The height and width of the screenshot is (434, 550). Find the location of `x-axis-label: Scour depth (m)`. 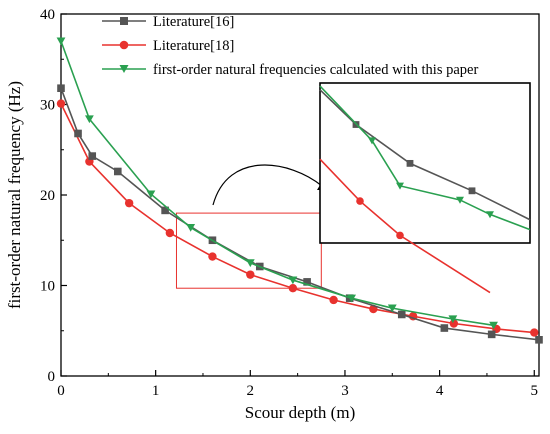

x-axis-label: Scour depth (m) is located at coordinates (300, 412).